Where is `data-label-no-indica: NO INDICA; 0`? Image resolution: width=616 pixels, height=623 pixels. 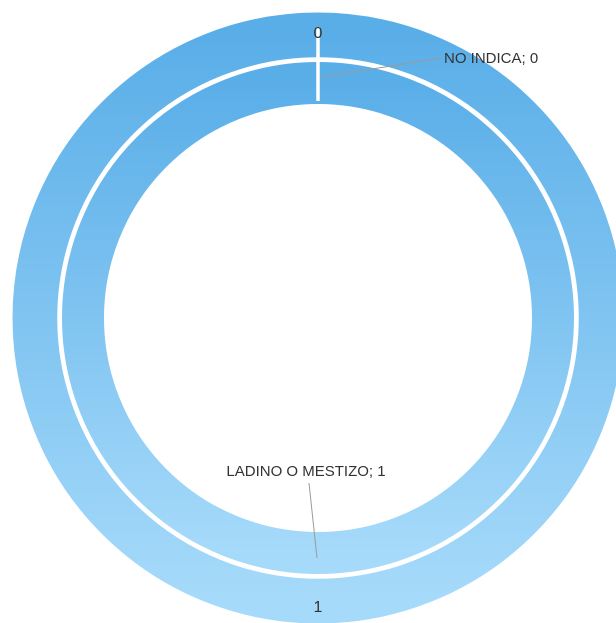 data-label-no-indica: NO INDICA; 0 is located at coordinates (491, 58).